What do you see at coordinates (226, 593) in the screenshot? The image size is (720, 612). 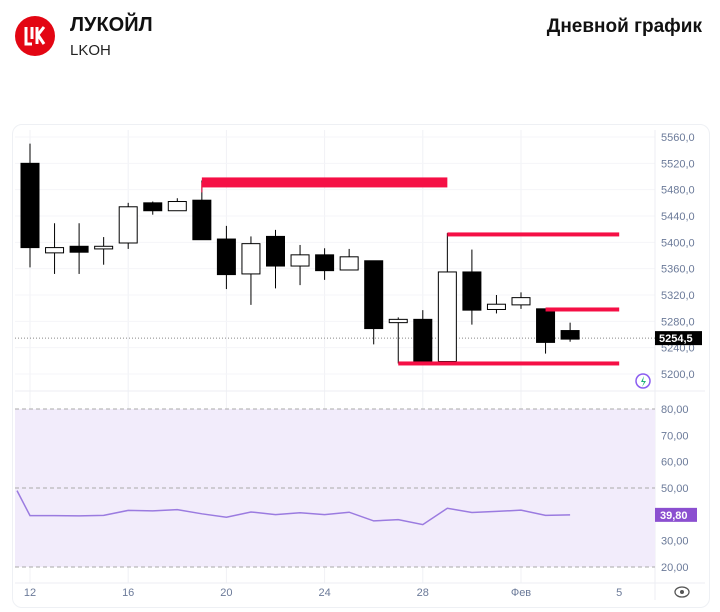 I see `time-axis-label: 20` at bounding box center [226, 593].